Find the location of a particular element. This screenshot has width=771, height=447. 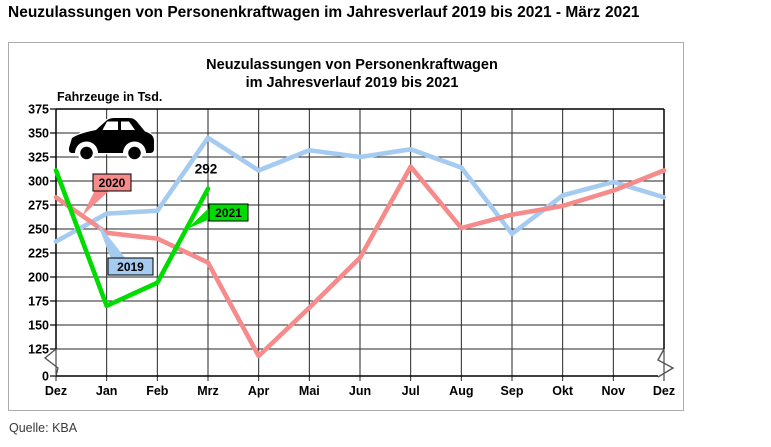

x-tick-label: Jan is located at coordinates (107, 391).